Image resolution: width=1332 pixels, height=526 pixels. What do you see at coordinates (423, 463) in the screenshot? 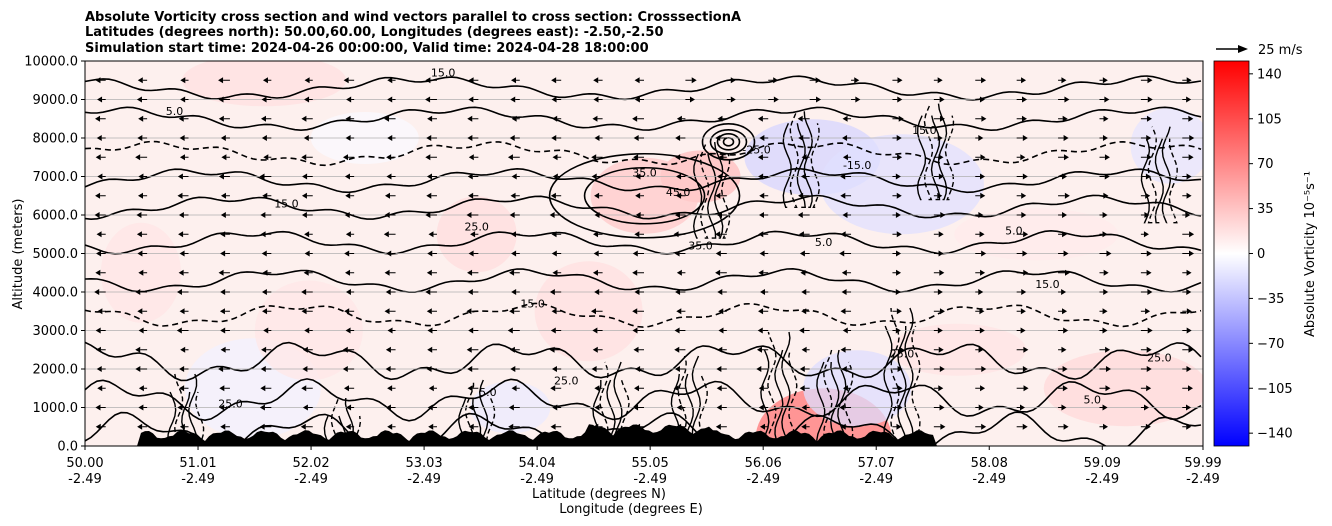
I see `x-tick-label-latitude: 53.03` at bounding box center [423, 463].